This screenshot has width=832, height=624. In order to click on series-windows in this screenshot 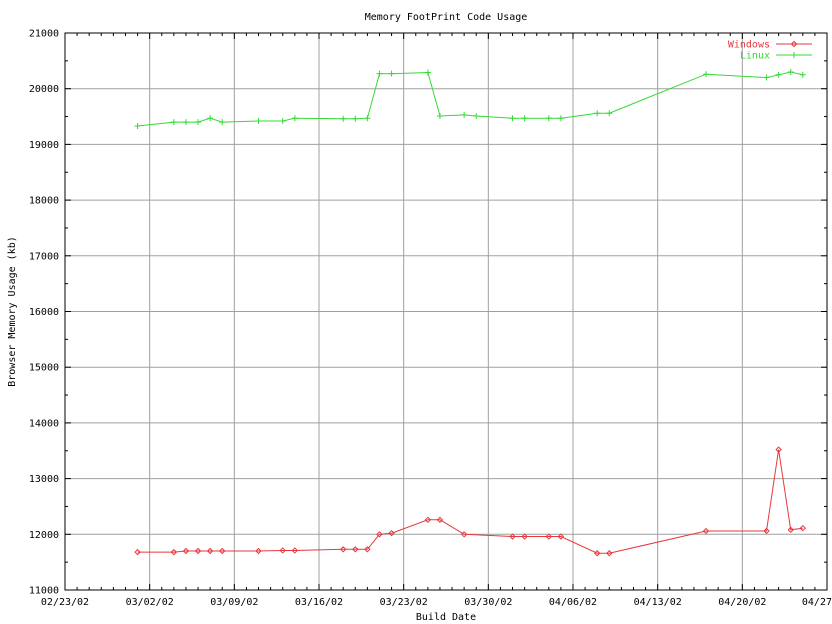, I will do `click(470, 501)`.